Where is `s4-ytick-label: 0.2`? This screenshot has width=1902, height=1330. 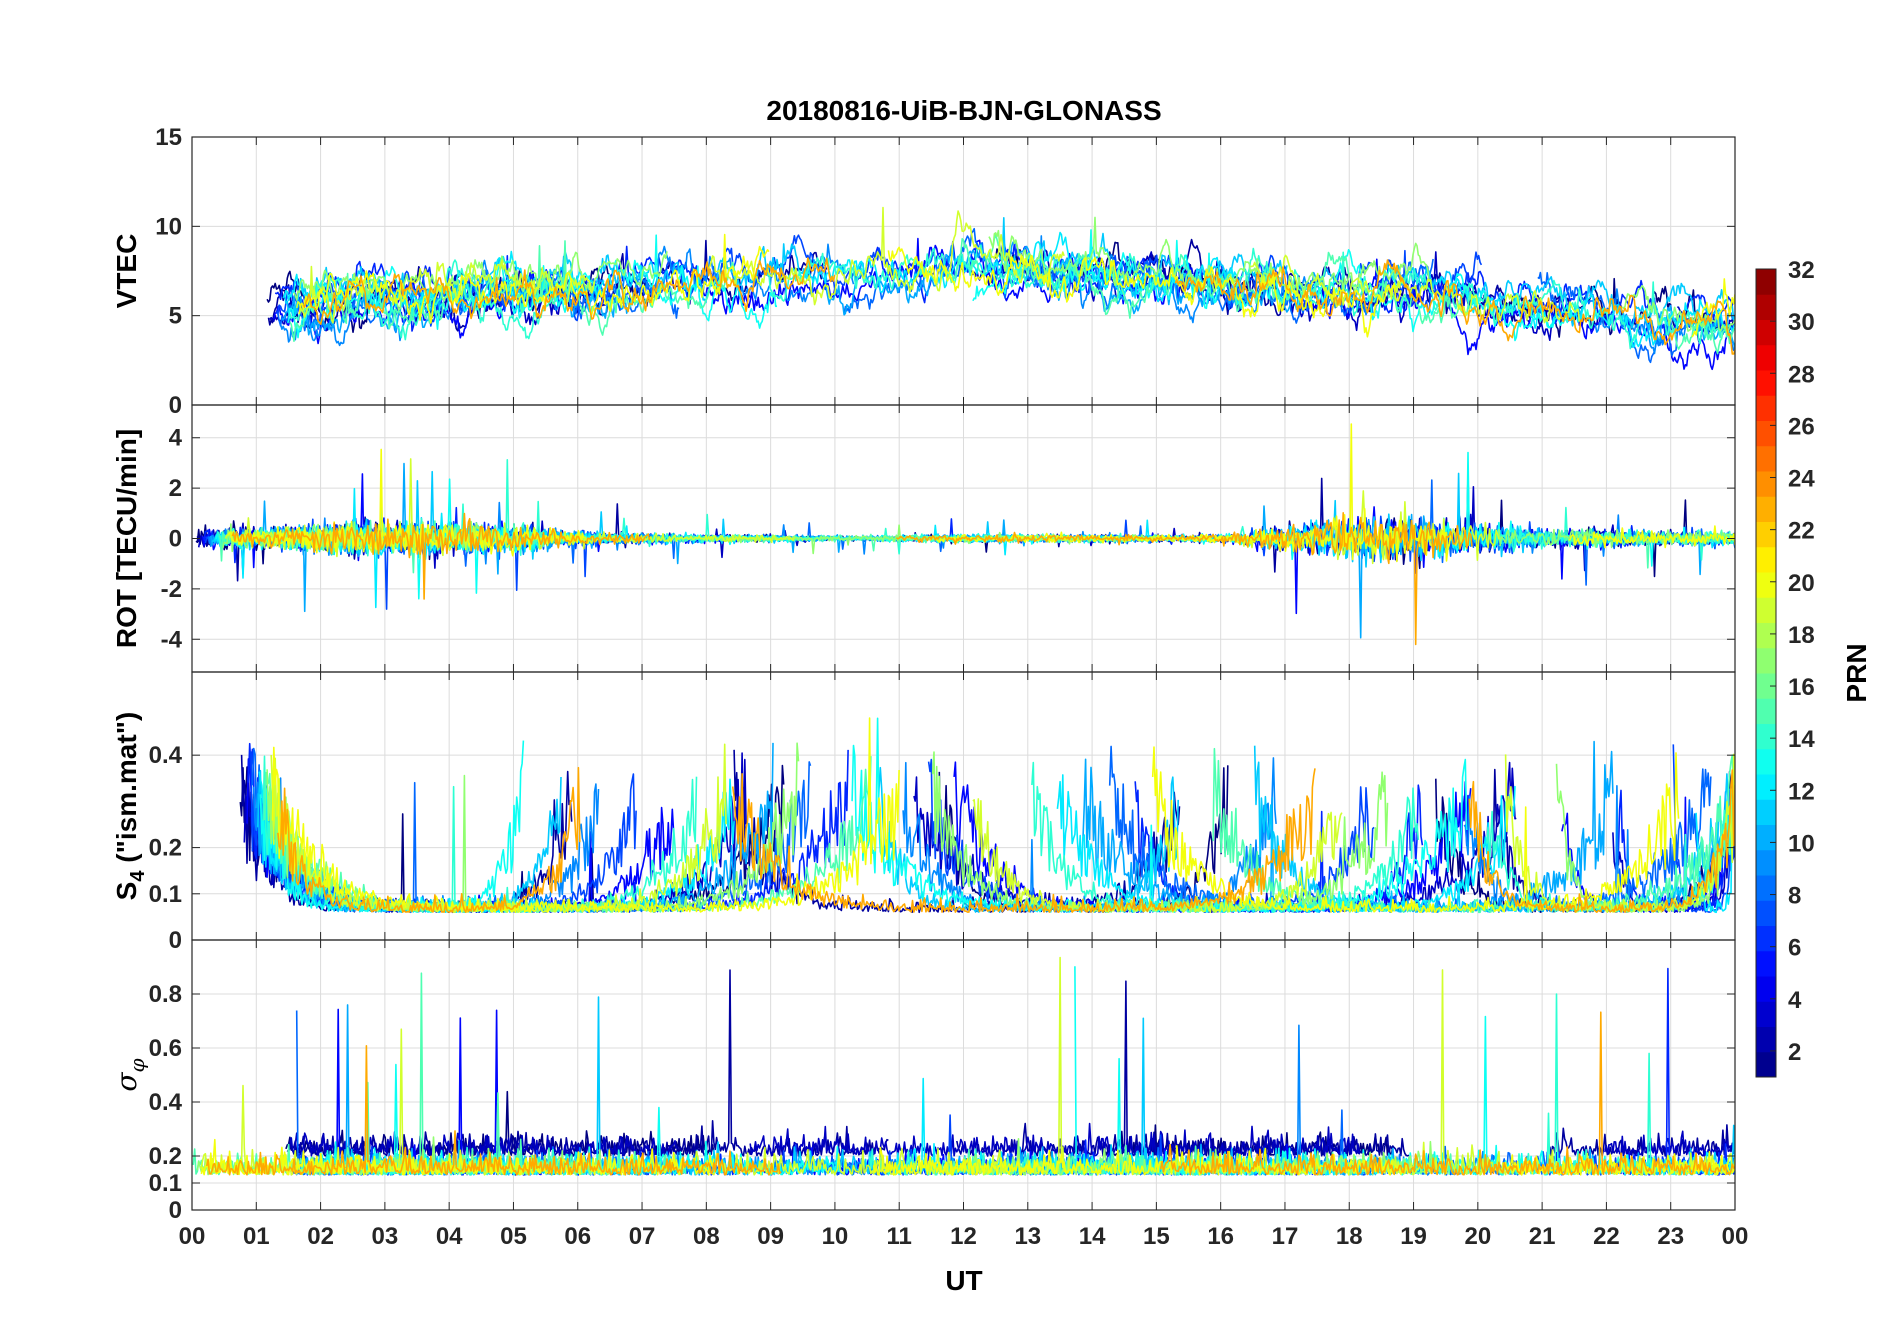
s4-ytick-label: 0.2 is located at coordinates (165, 848).